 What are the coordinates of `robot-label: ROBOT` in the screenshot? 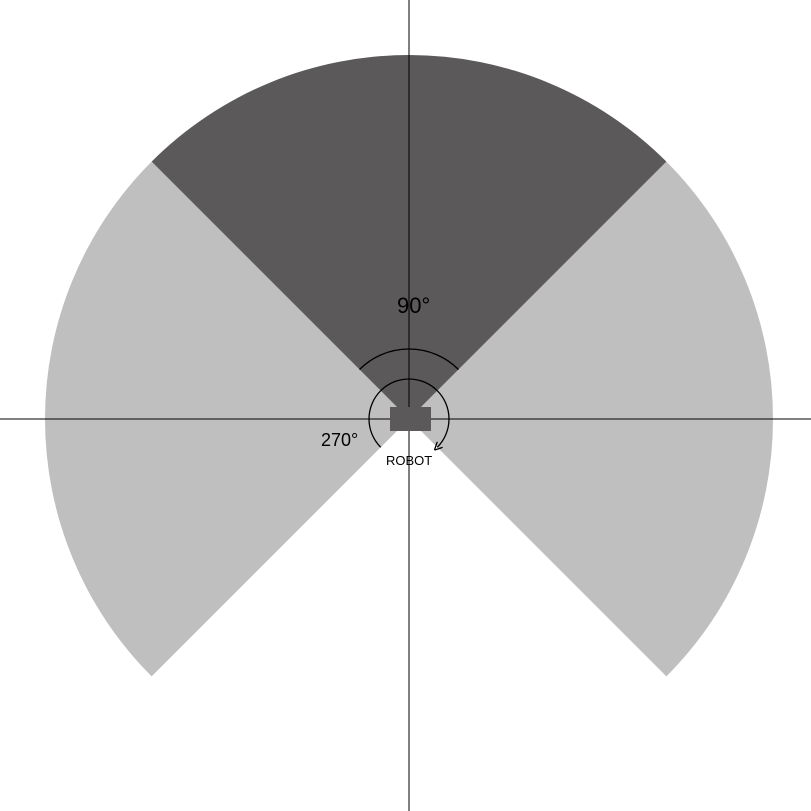 It's located at (409, 460).